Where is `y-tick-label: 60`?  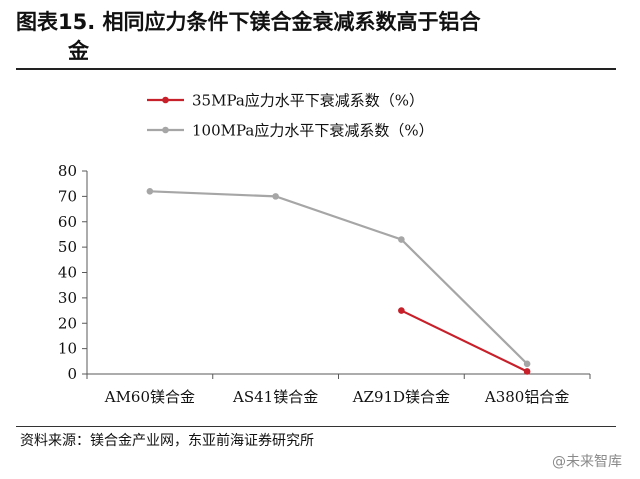 y-tick-label: 60 is located at coordinates (67, 222).